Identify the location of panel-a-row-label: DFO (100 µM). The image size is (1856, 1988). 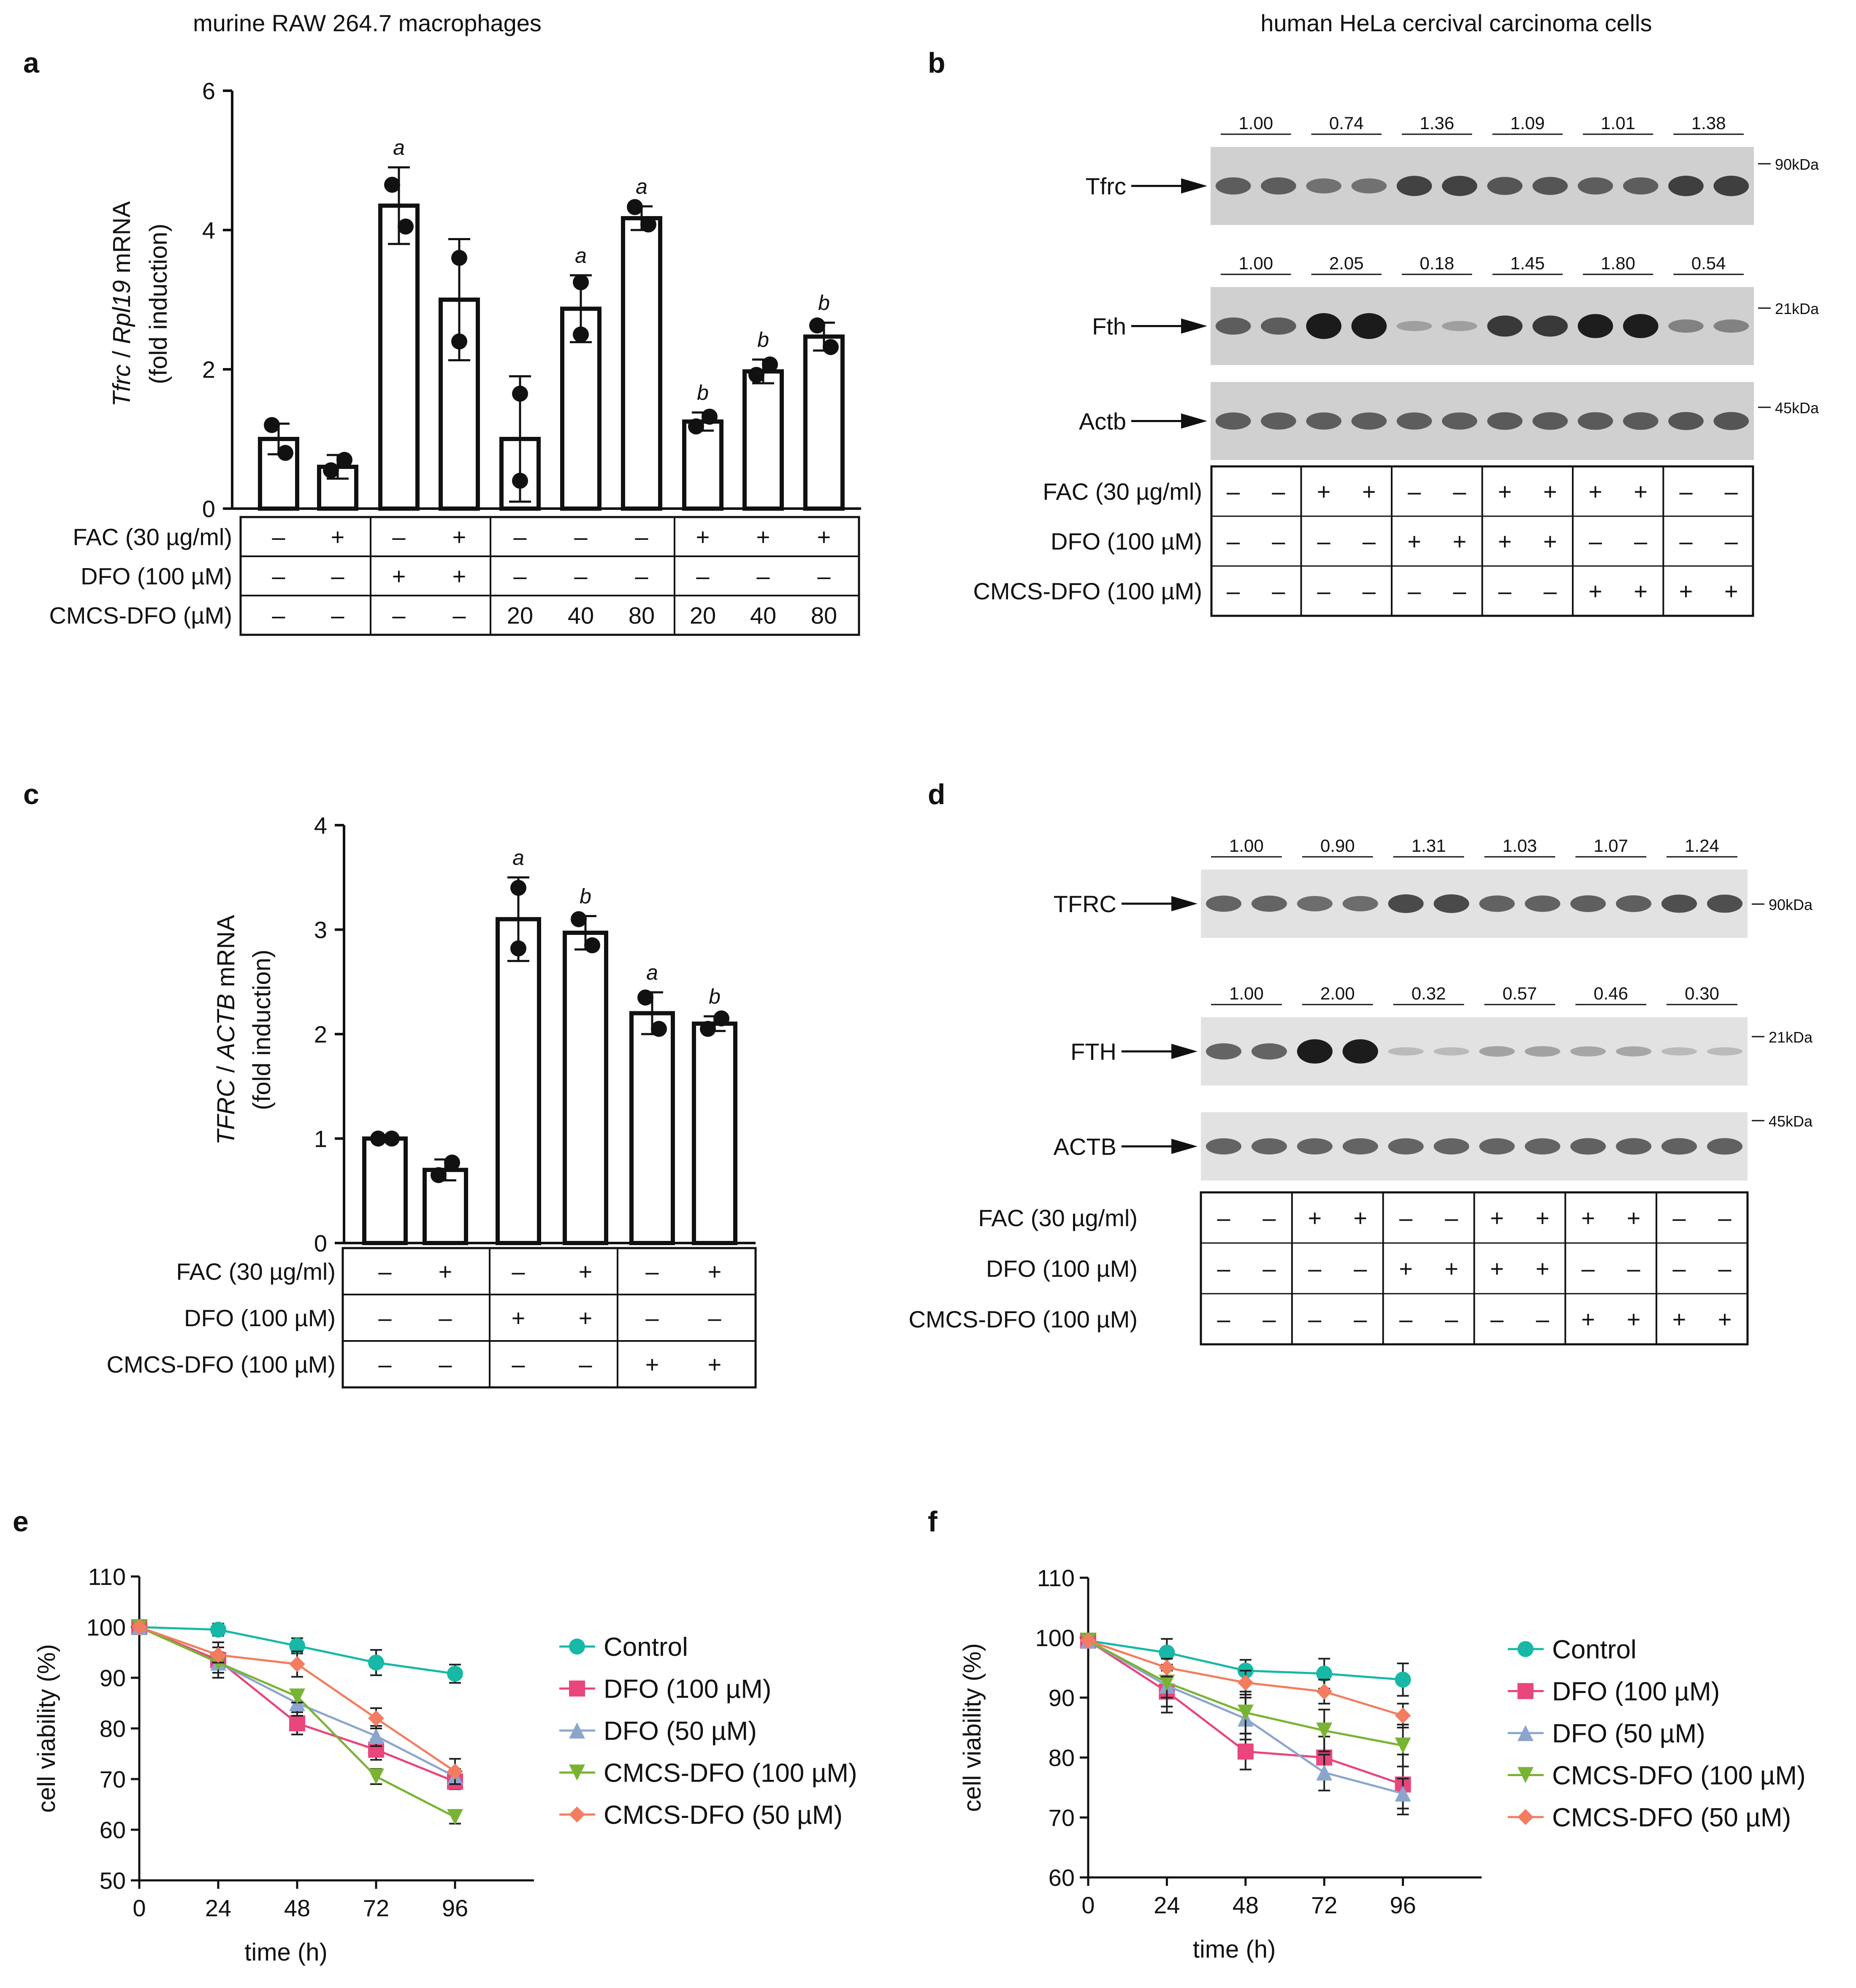
(156, 576).